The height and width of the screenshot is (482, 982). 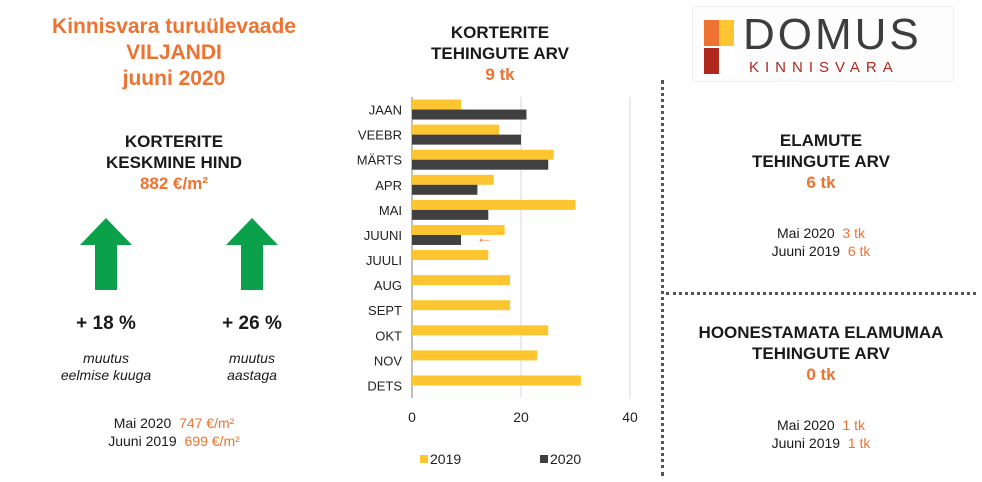 What do you see at coordinates (806, 251) in the screenshot?
I see `houses-compare2-label: Juuni 2019` at bounding box center [806, 251].